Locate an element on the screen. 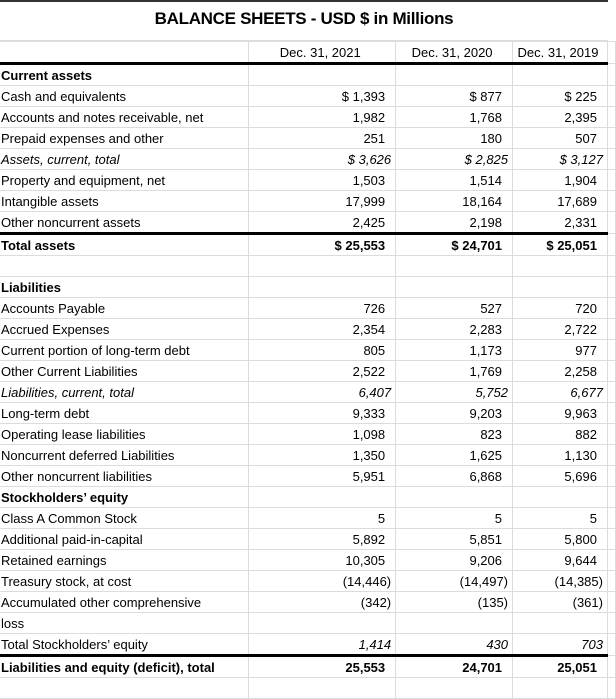 Image resolution: width=616 pixels, height=699 pixels. value-cell: $ 24,701 is located at coordinates (454, 244).